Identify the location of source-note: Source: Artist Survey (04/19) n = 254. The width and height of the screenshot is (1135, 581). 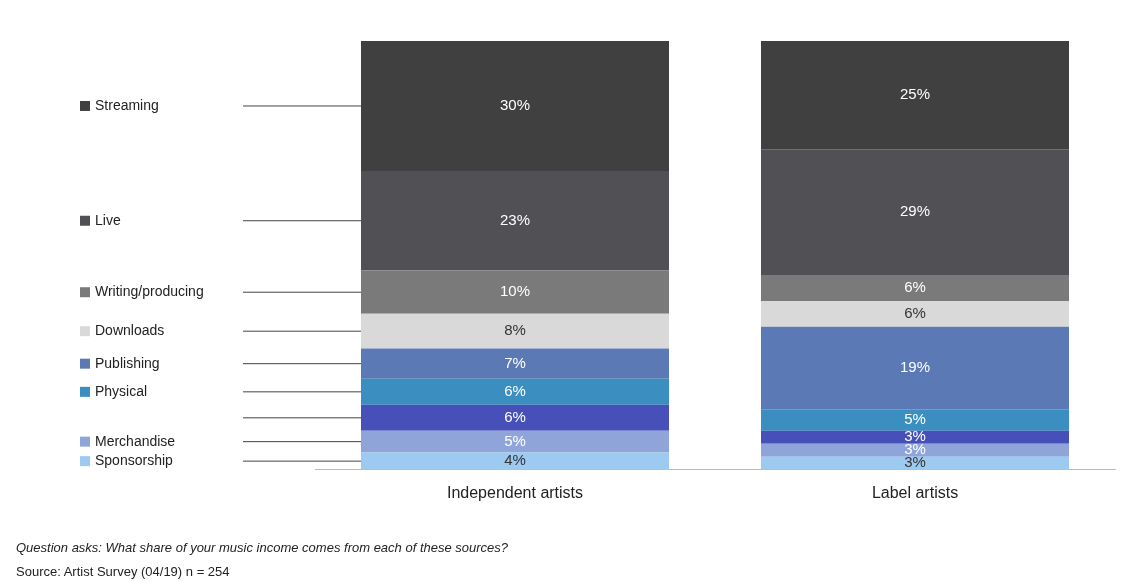
(123, 571).